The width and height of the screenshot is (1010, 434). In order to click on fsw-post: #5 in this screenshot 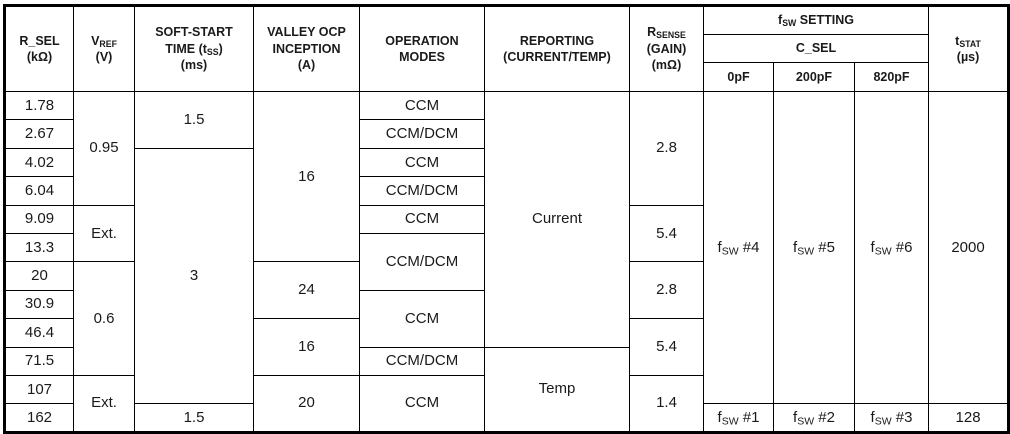, I will do `click(824, 247)`.